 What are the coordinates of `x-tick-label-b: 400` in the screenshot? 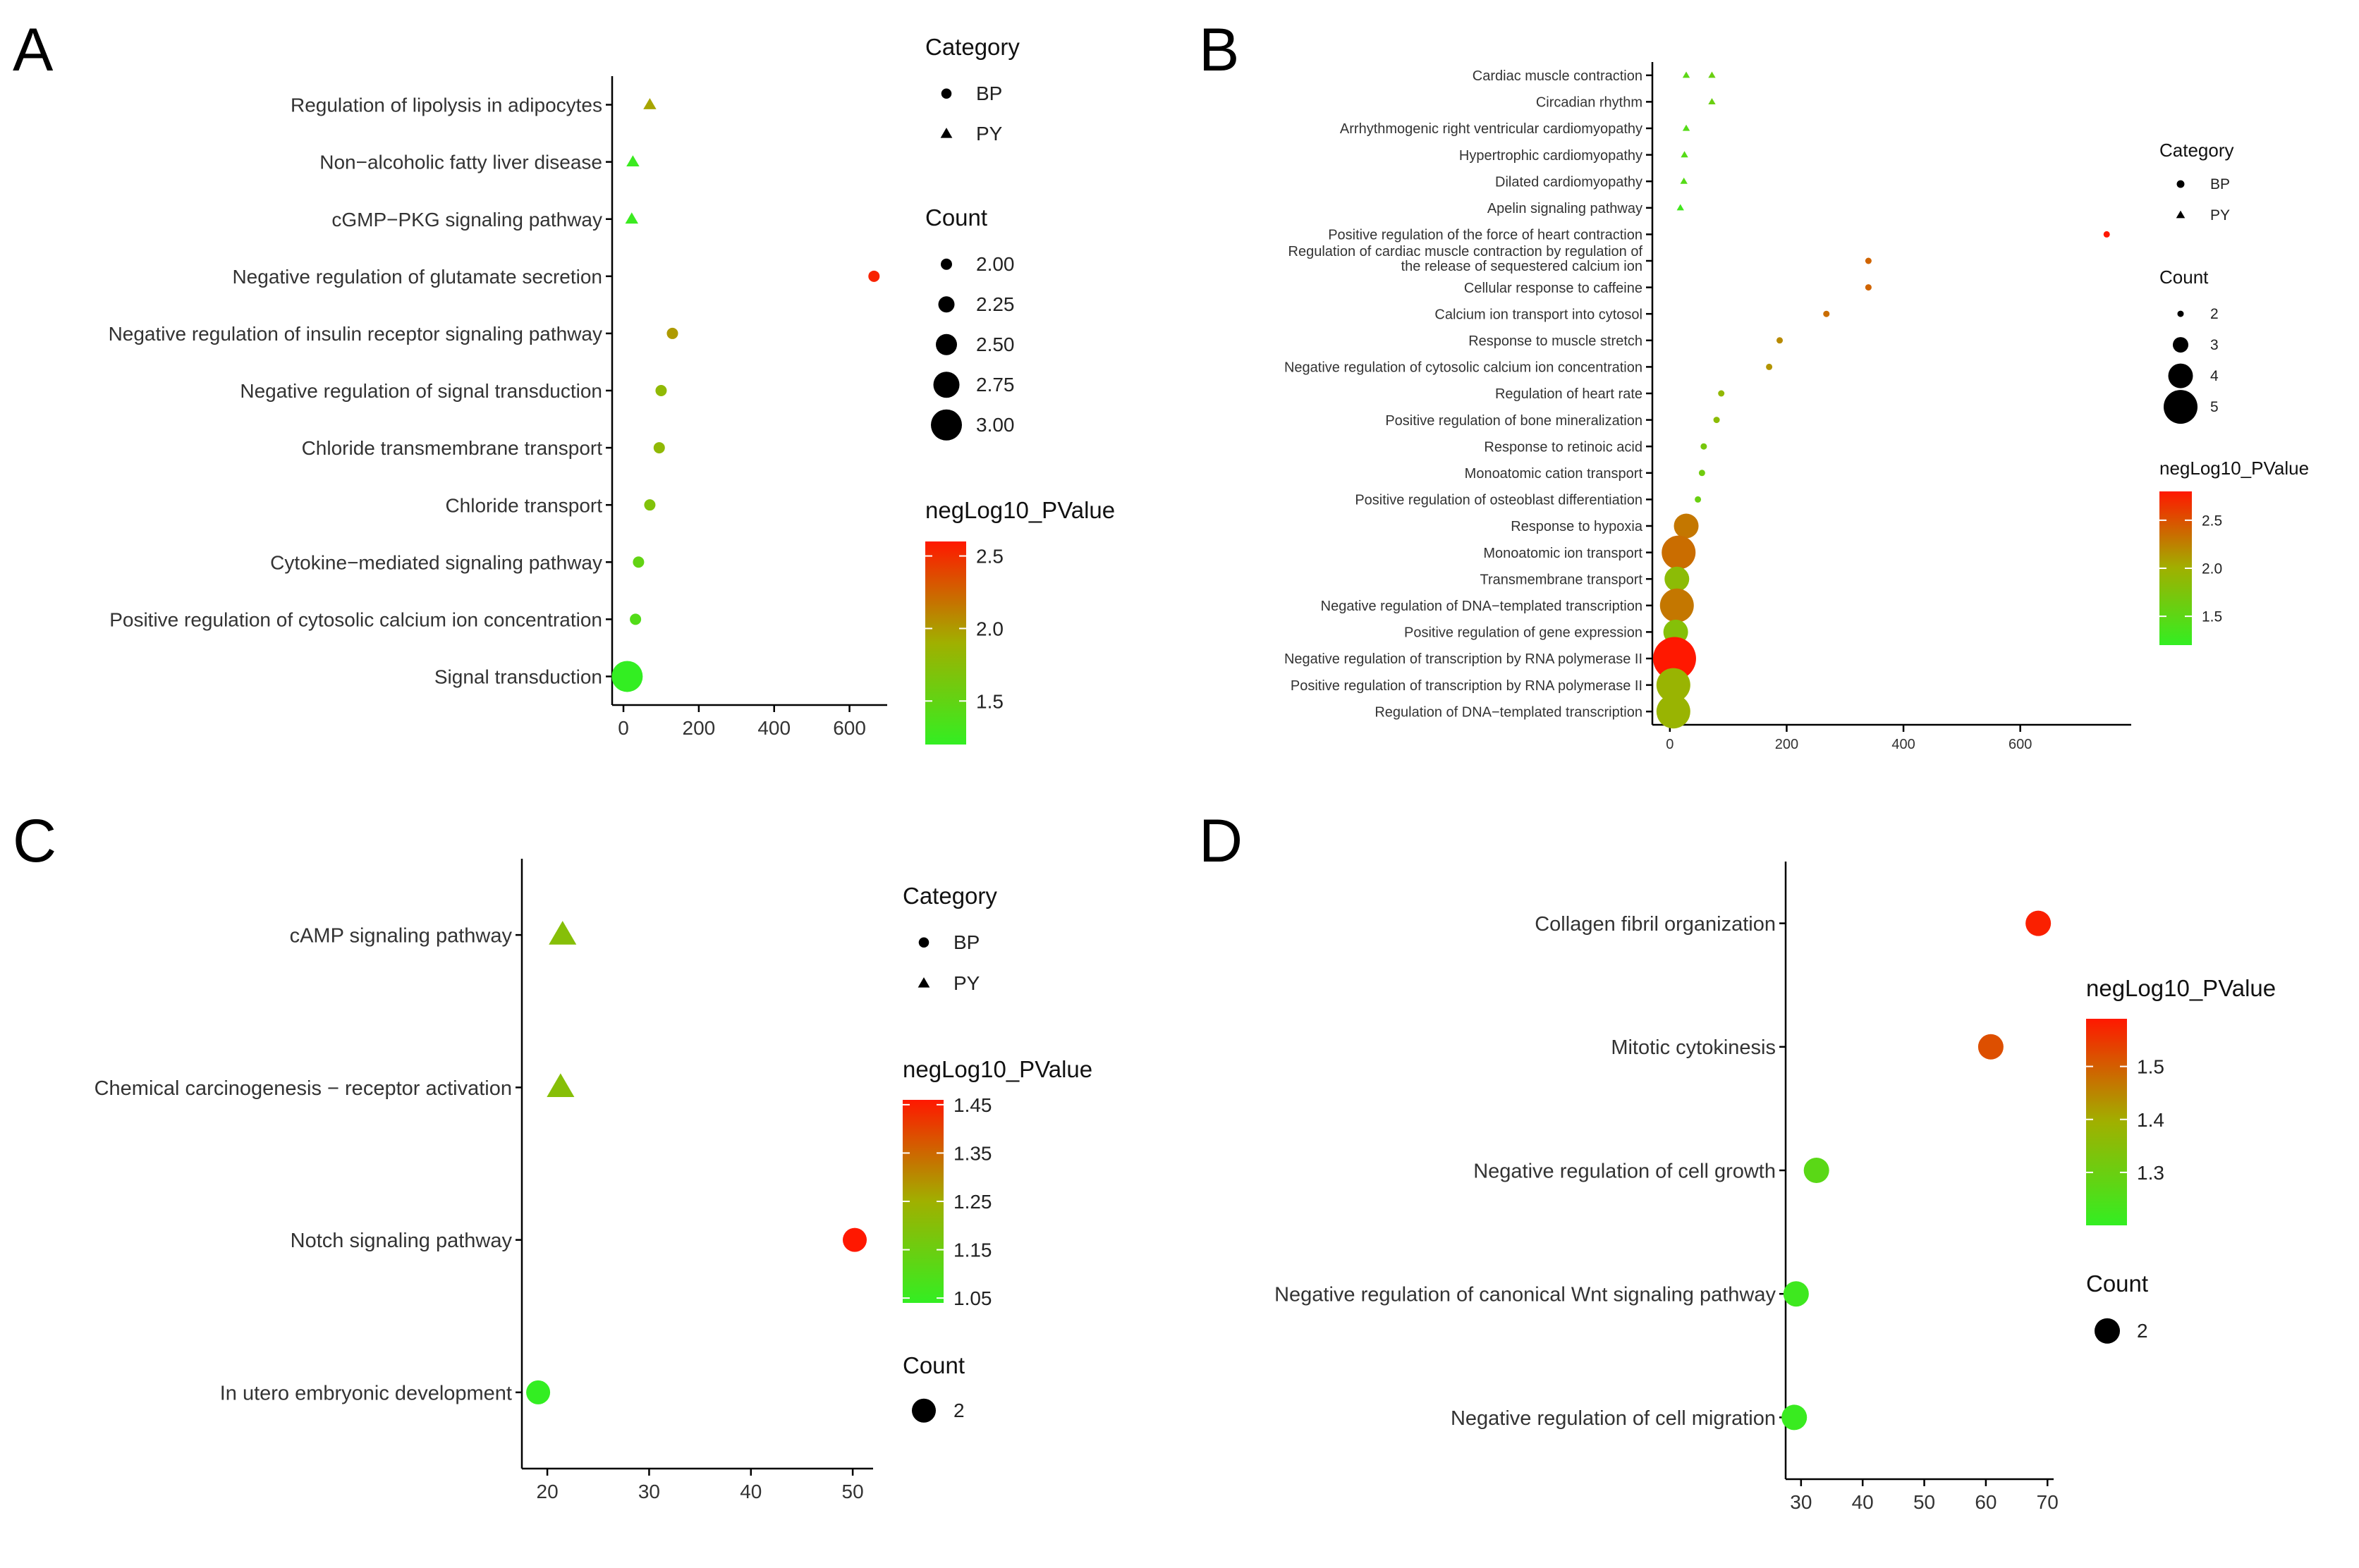 It's located at (1903, 744).